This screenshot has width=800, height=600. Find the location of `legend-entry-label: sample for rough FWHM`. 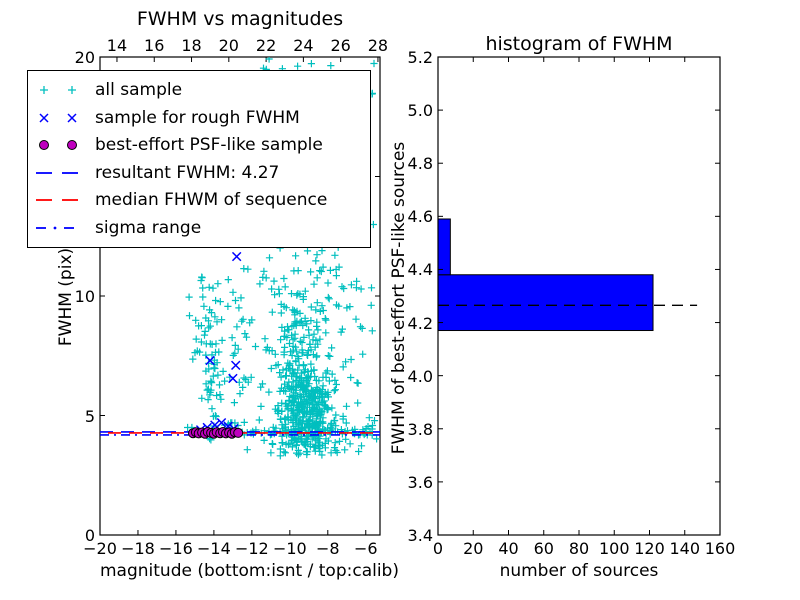

legend-entry-label: sample for rough FWHM is located at coordinates (197, 117).